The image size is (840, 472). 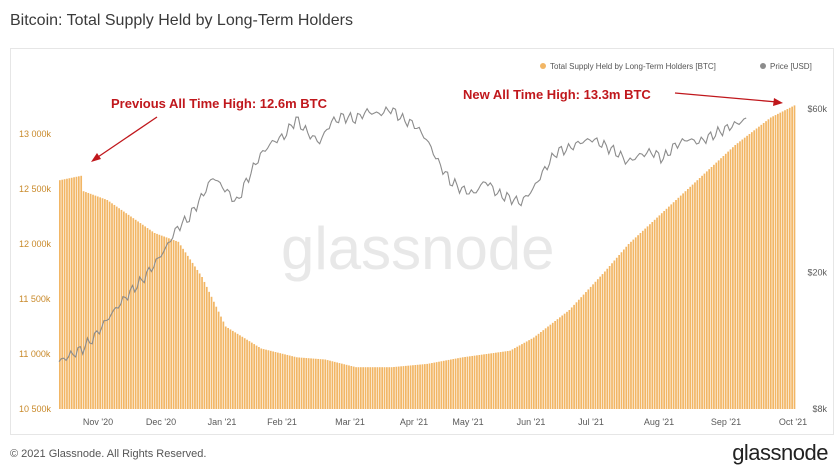 What do you see at coordinates (819, 409) in the screenshot?
I see `y-right-tick-label: $8k` at bounding box center [819, 409].